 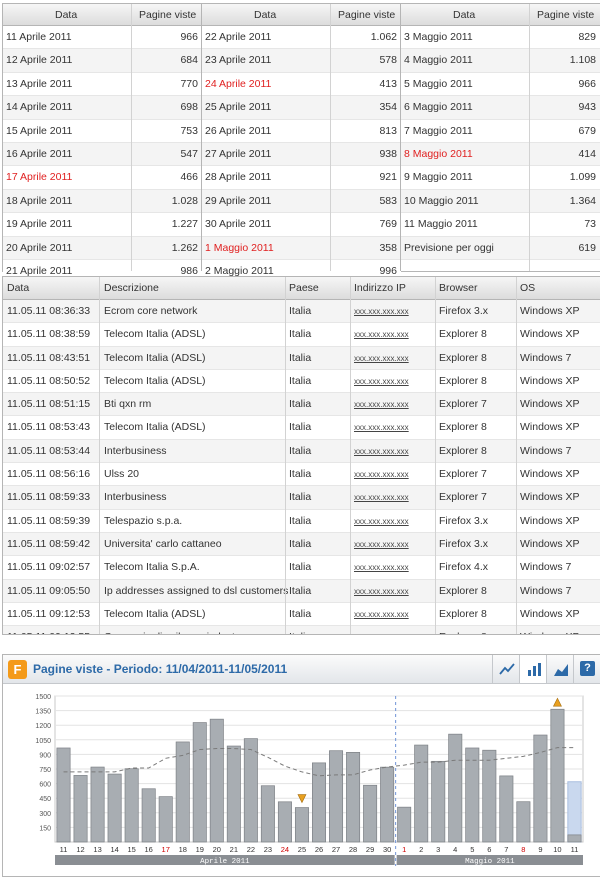 I want to click on daily-views-row: 6 Maggio 2011 943, so click(x=500, y=108).